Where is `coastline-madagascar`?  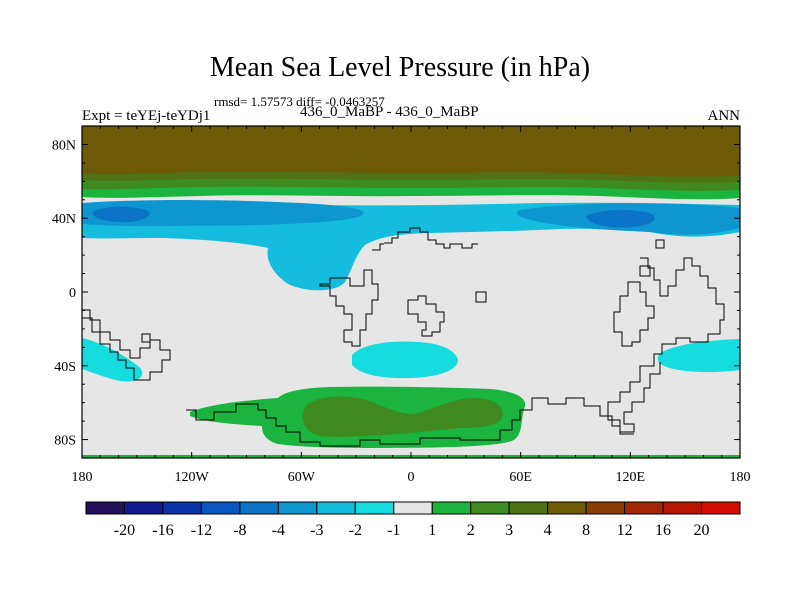
coastline-madagascar is located at coordinates (426, 316).